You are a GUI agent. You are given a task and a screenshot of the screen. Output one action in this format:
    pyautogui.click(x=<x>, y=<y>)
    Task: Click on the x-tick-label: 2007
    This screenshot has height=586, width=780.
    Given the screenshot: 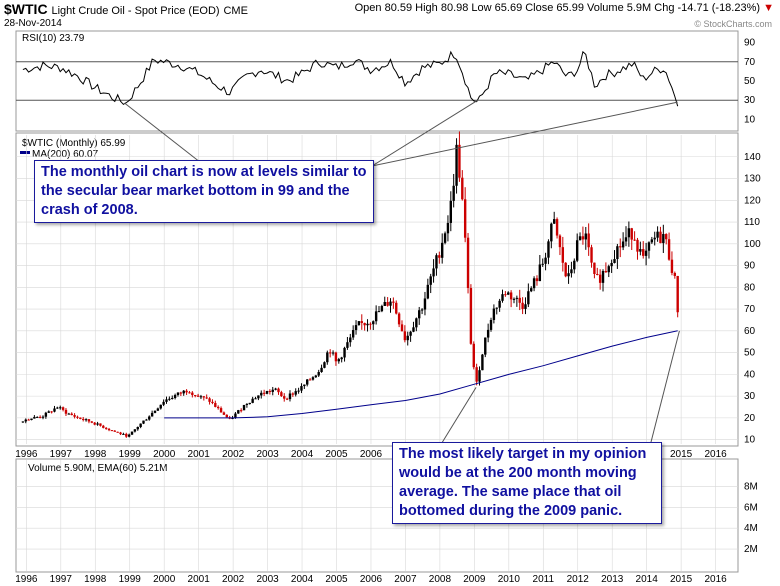 What is the action you would take?
    pyautogui.click(x=405, y=579)
    